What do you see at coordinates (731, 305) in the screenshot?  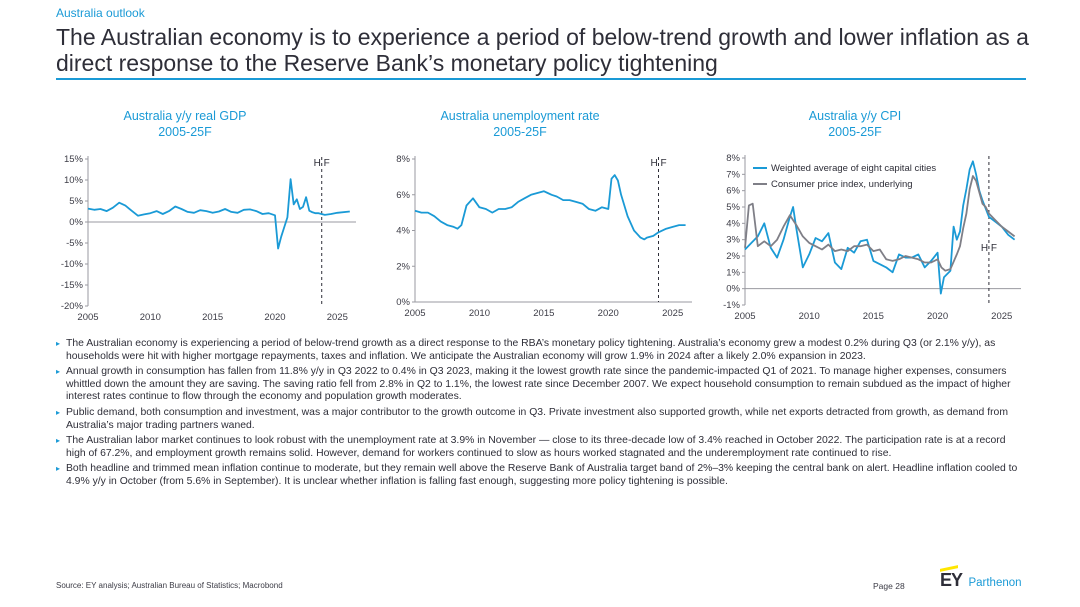 I see `y-tick-label: -1%` at bounding box center [731, 305].